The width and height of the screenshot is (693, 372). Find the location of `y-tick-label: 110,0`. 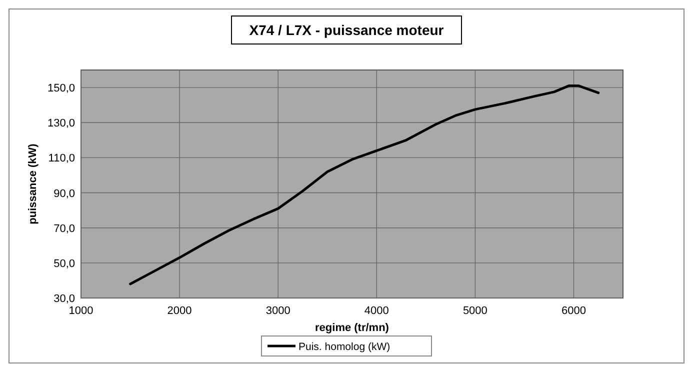

y-tick-label: 110,0 is located at coordinates (61, 158).